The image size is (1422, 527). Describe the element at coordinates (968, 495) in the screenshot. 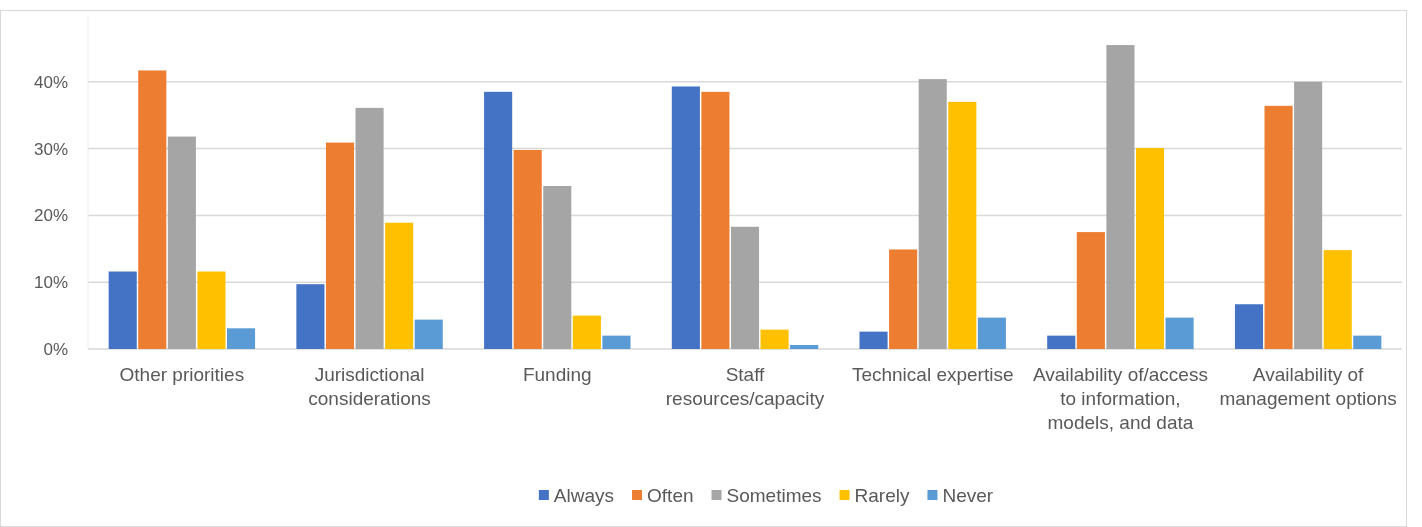

I see `legend-label: Never` at that location.